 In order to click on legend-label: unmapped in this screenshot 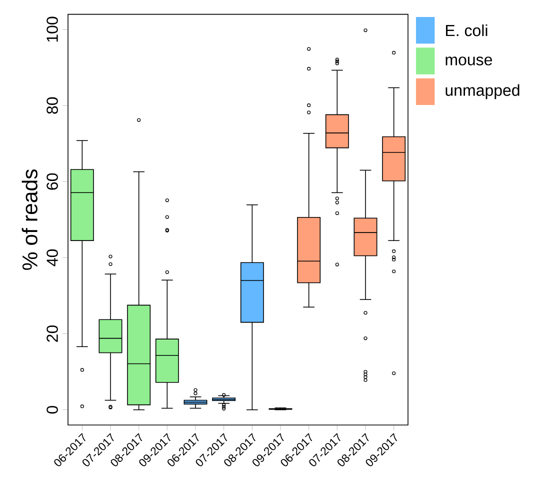, I will do `click(483, 92)`.